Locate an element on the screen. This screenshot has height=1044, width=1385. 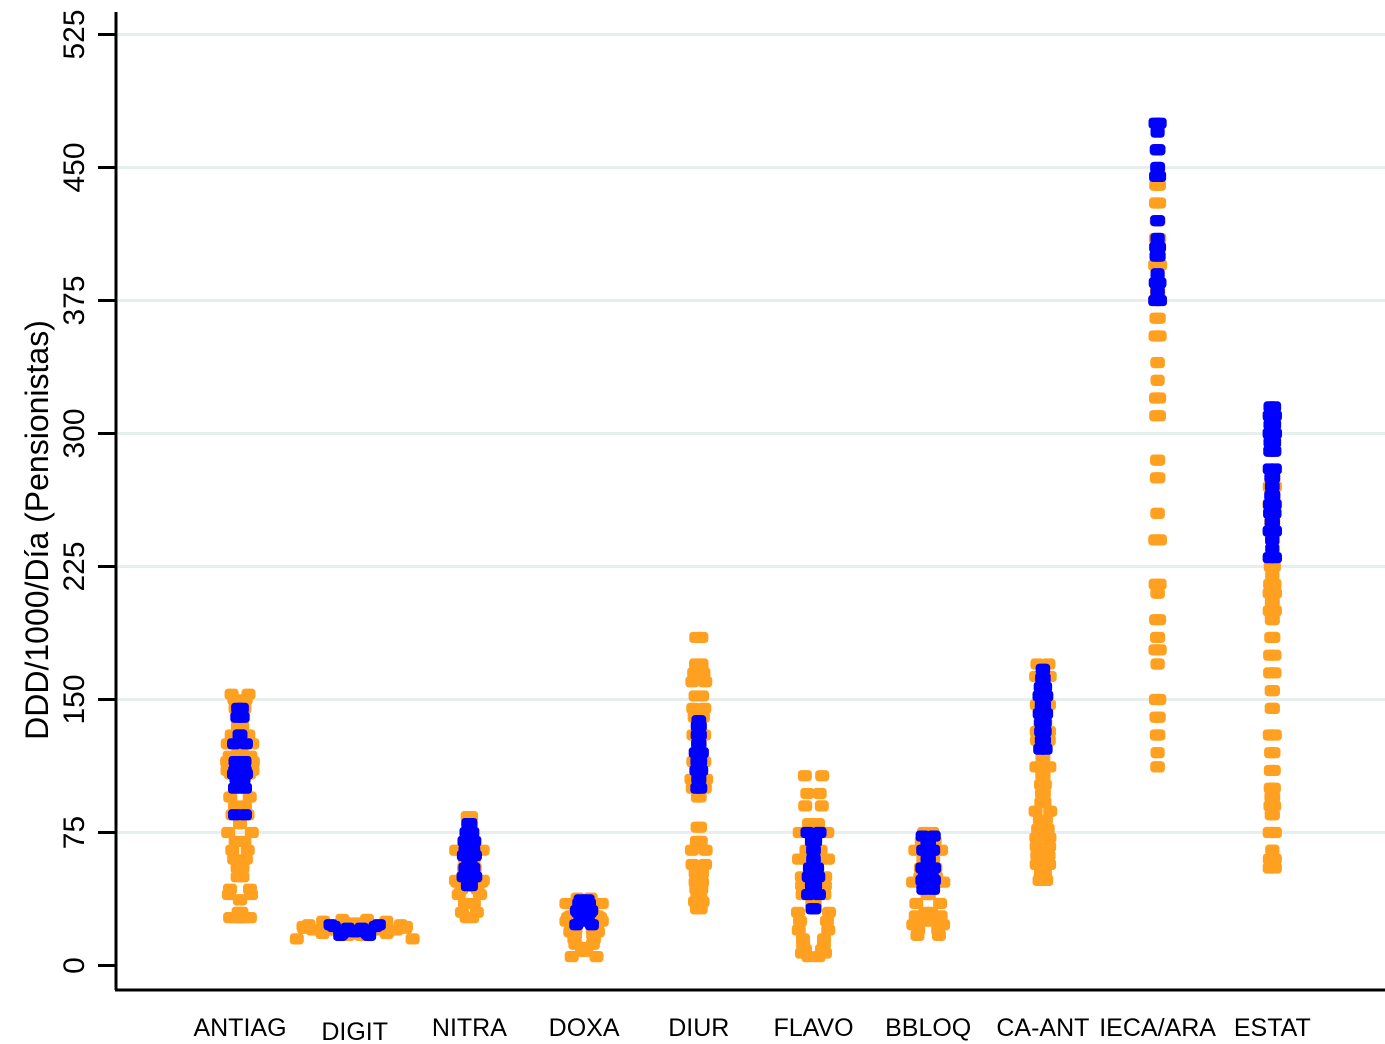
x-tick-label: NITRA is located at coordinates (469, 1028).